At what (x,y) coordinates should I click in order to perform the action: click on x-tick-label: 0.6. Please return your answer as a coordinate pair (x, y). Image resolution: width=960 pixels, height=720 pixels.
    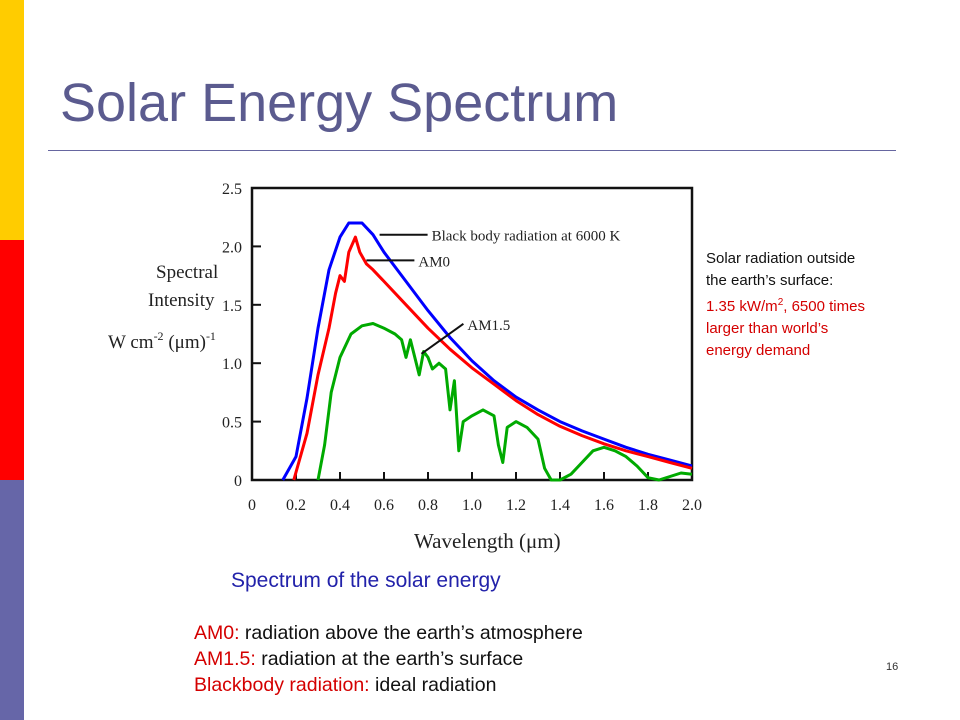
    Looking at the image, I should click on (384, 505).